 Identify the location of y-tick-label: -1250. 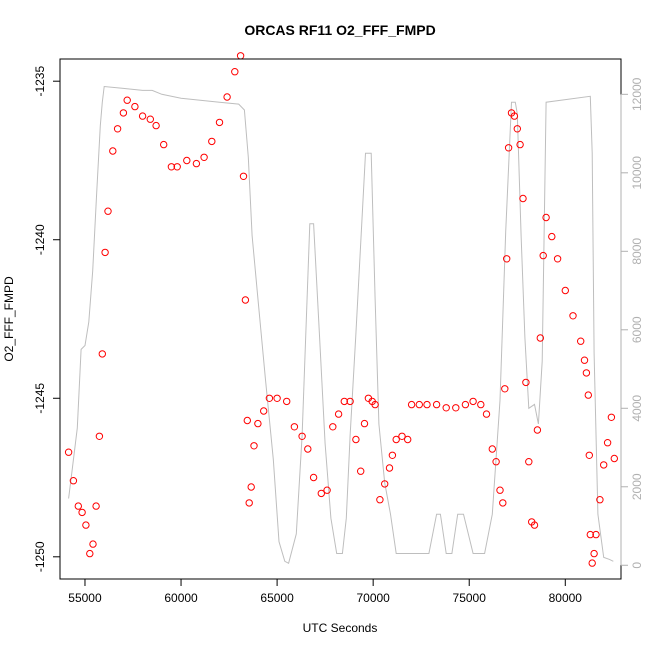
(40, 556).